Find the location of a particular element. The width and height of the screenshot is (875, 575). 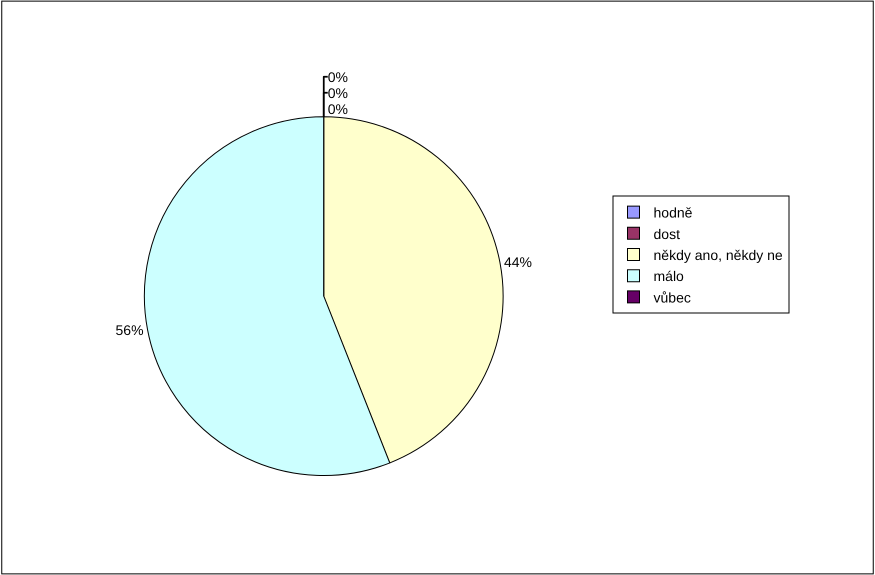

legend-label: dost is located at coordinates (667, 234).